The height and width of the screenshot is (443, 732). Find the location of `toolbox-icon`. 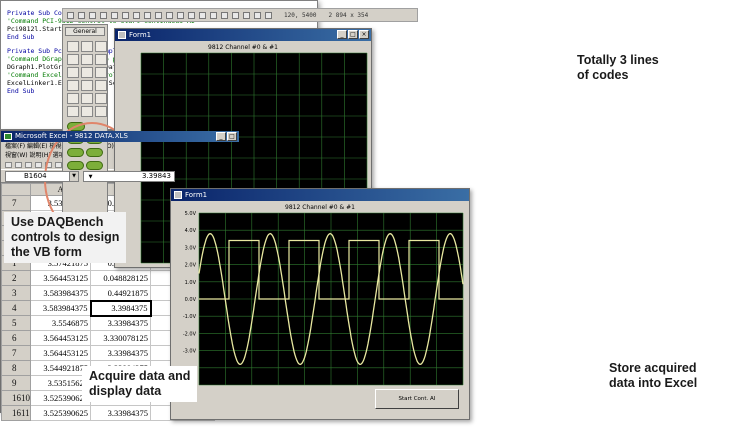

toolbox-icon is located at coordinates (268, 15).